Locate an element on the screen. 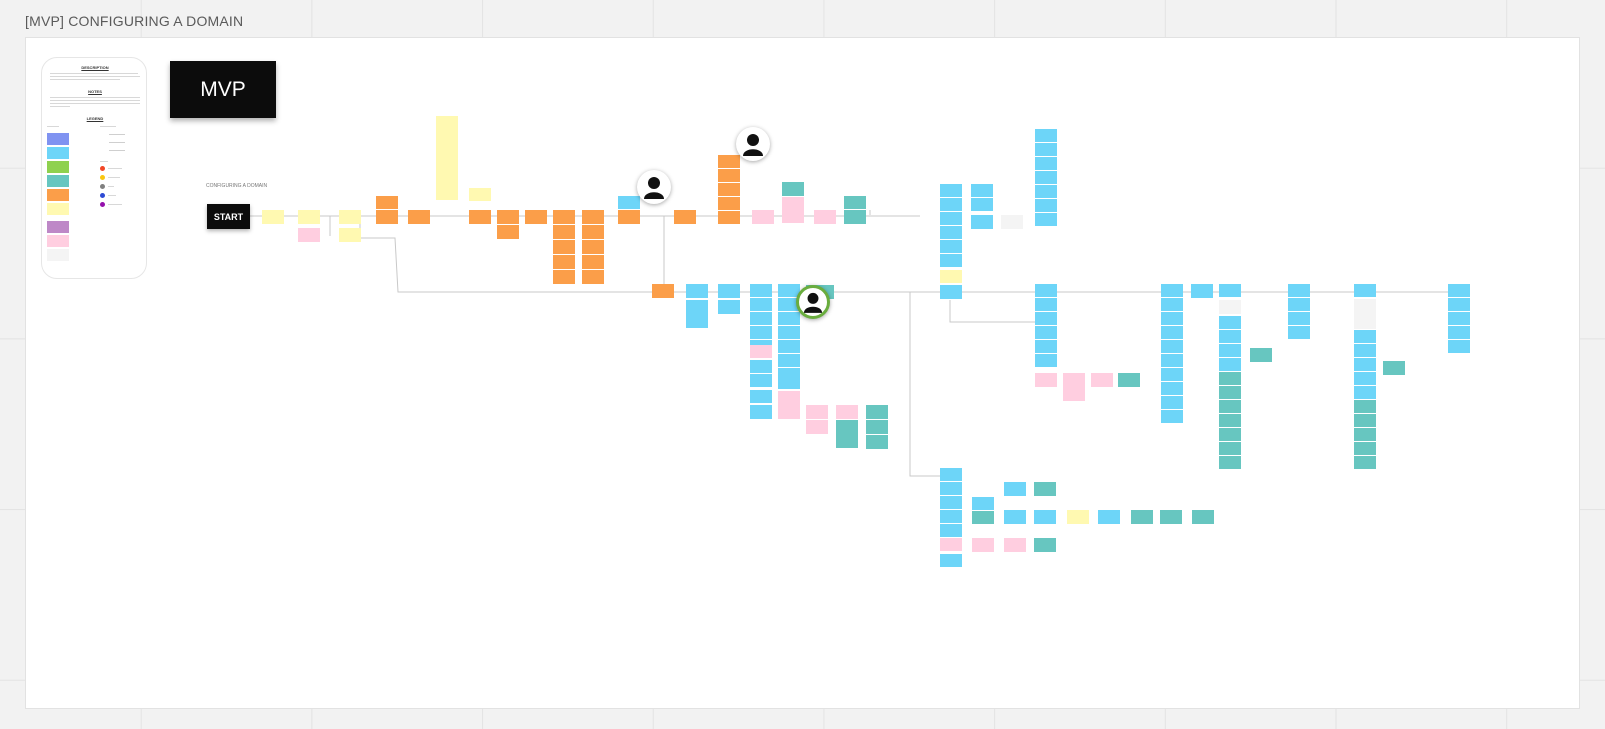 This screenshot has height=729, width=1605. legend-card: DESCRIPTION NOTES LEGEND is located at coordinates (94, 168).